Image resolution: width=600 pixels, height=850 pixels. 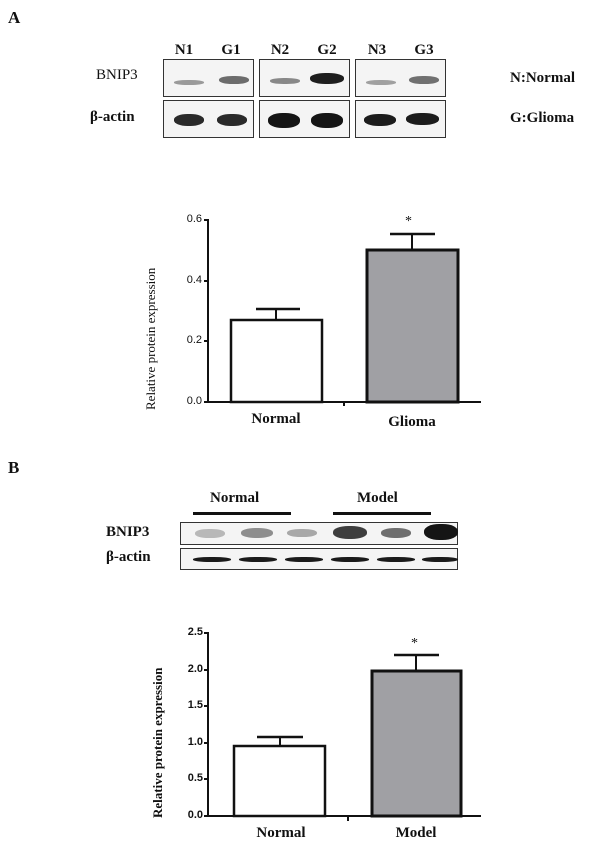 I want to click on y-tick-label: 0.6, so click(x=194, y=219).